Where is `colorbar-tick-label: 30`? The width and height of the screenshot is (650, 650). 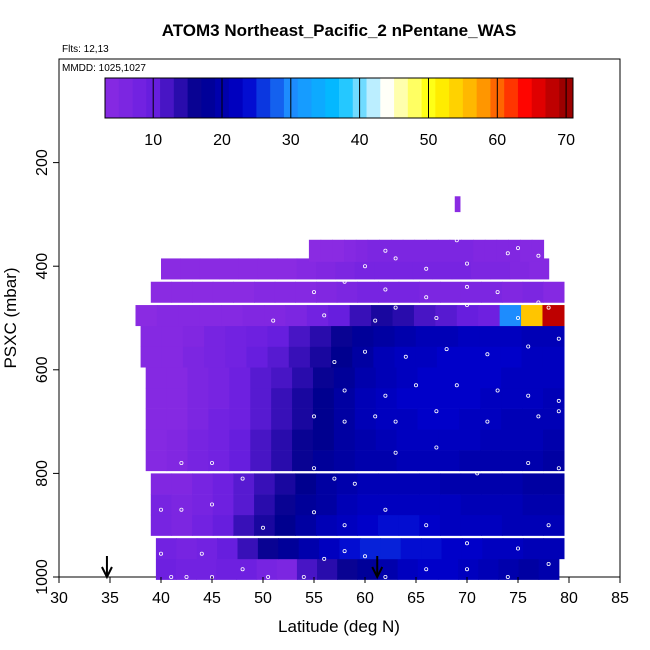
colorbar-tick-label: 30 is located at coordinates (291, 140).